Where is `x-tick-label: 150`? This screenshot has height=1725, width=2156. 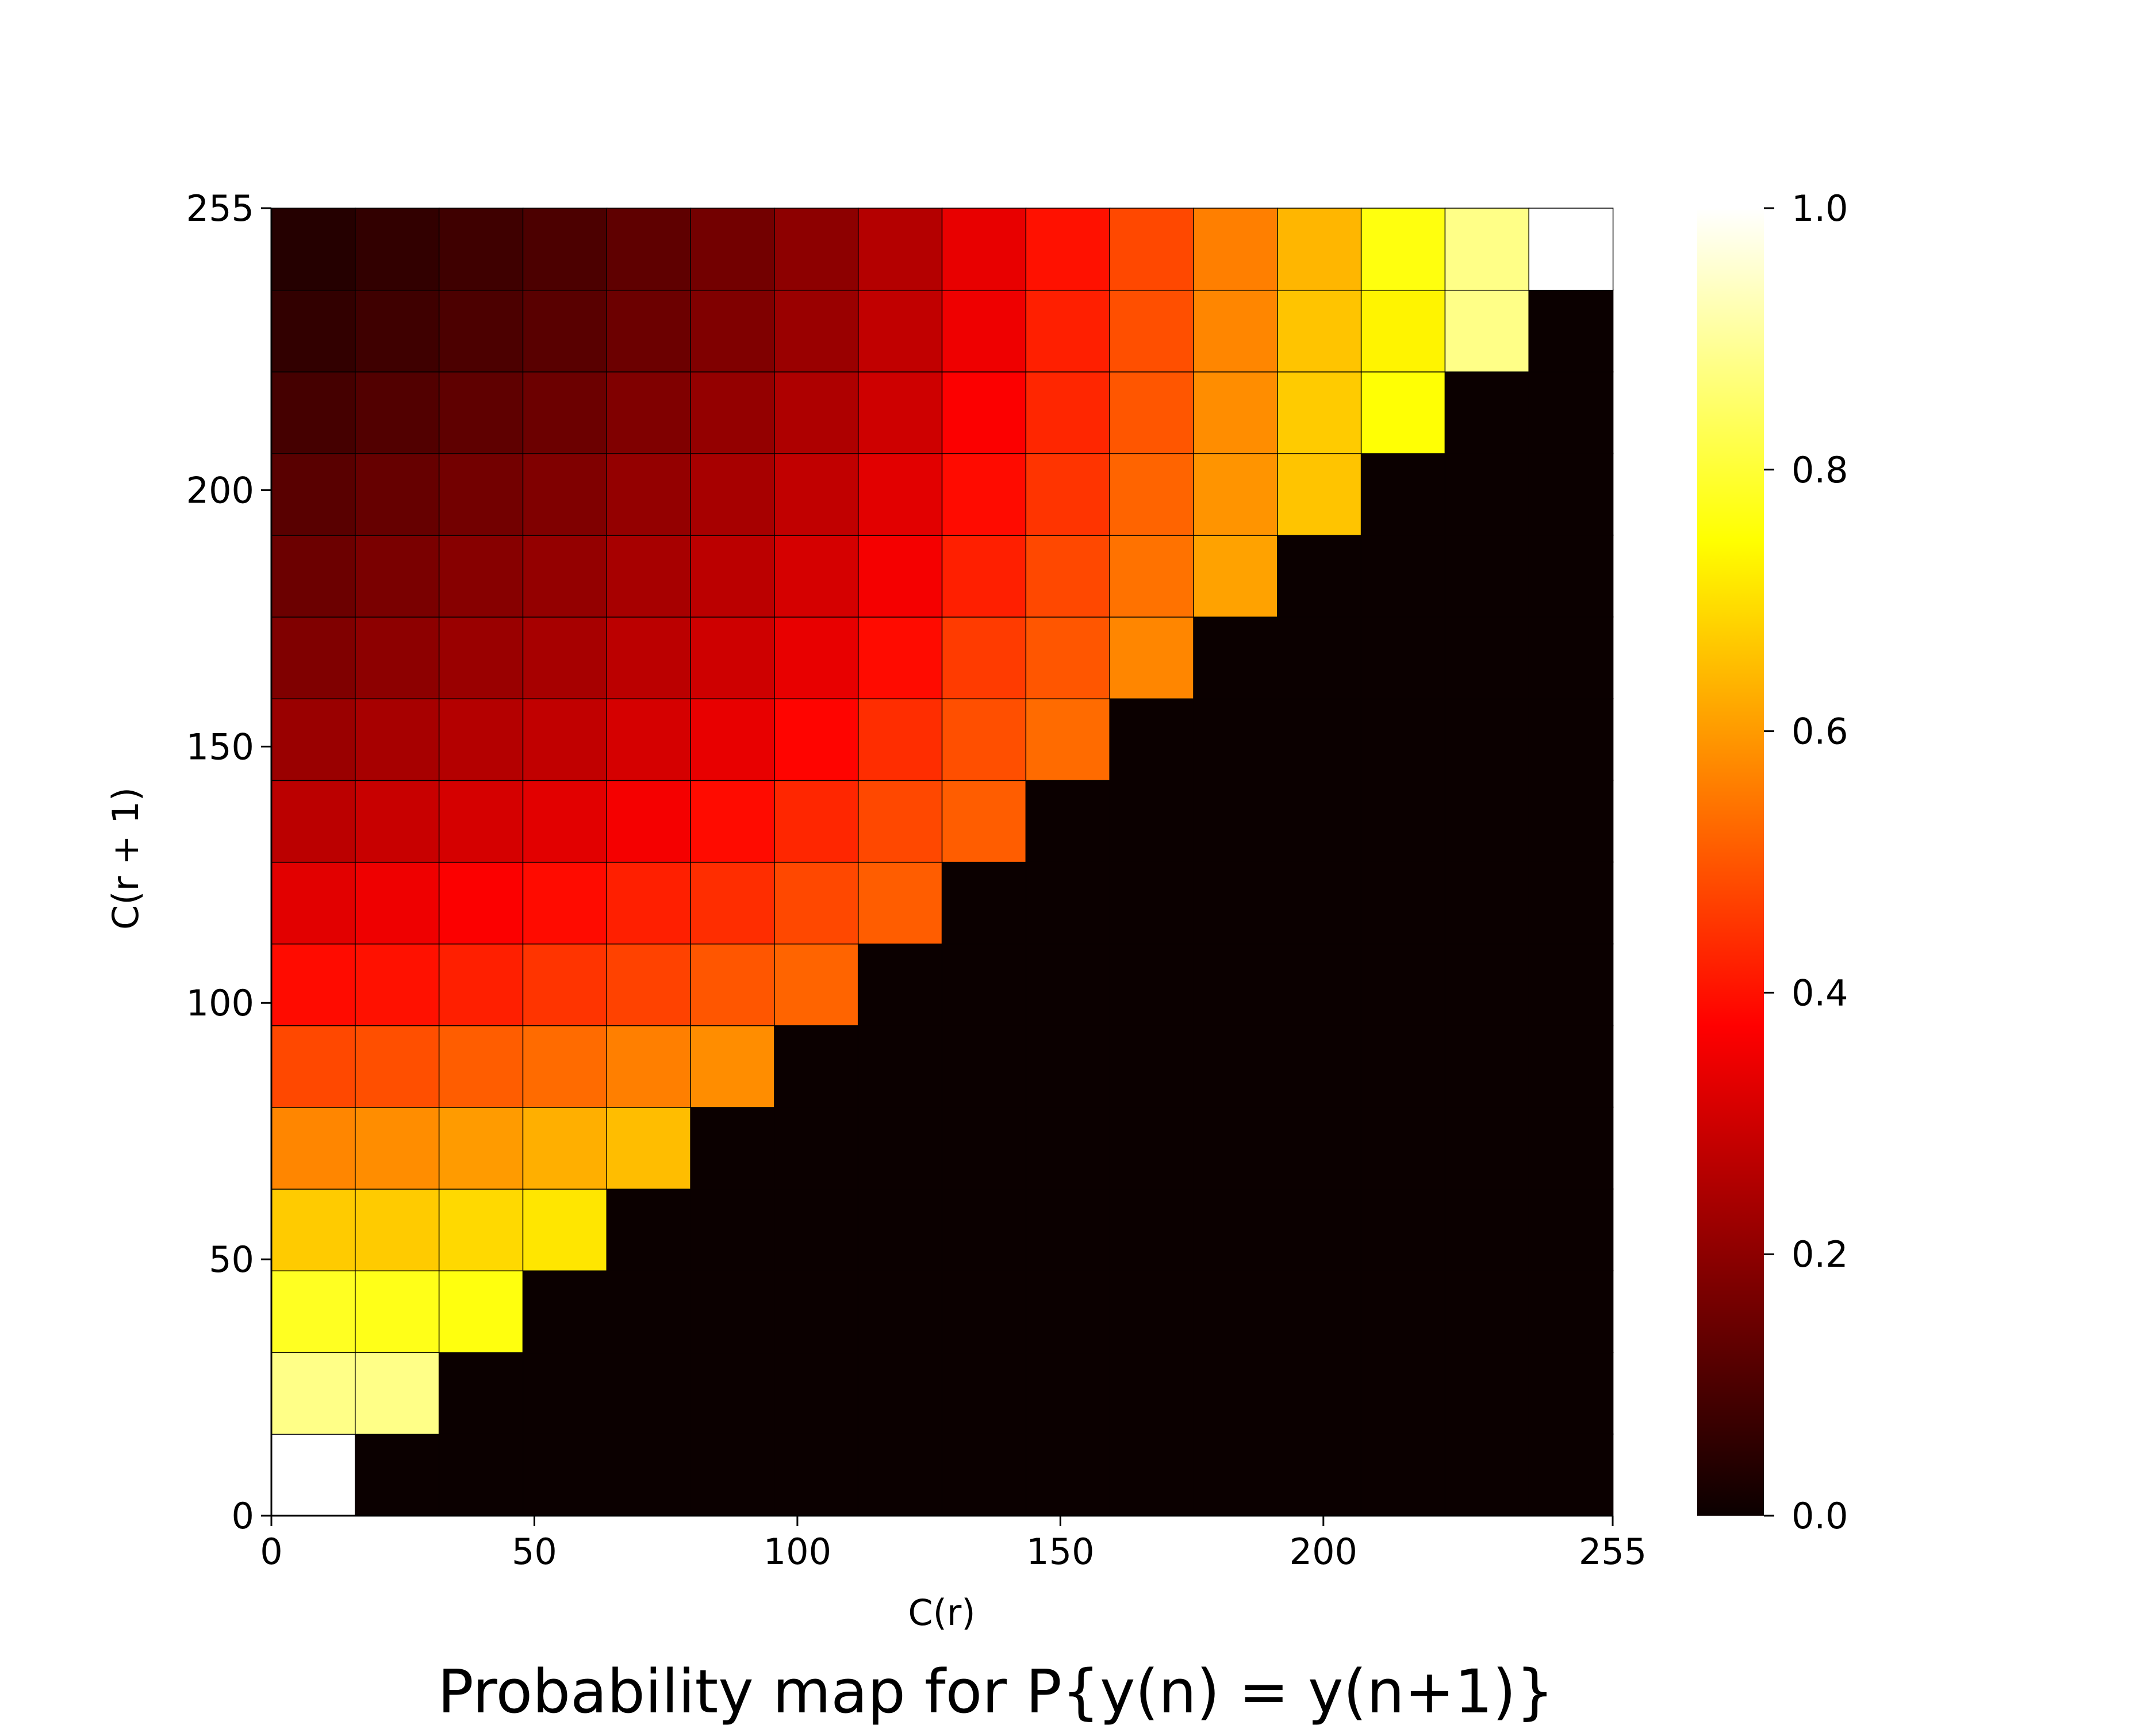 x-tick-label: 150 is located at coordinates (1060, 1552).